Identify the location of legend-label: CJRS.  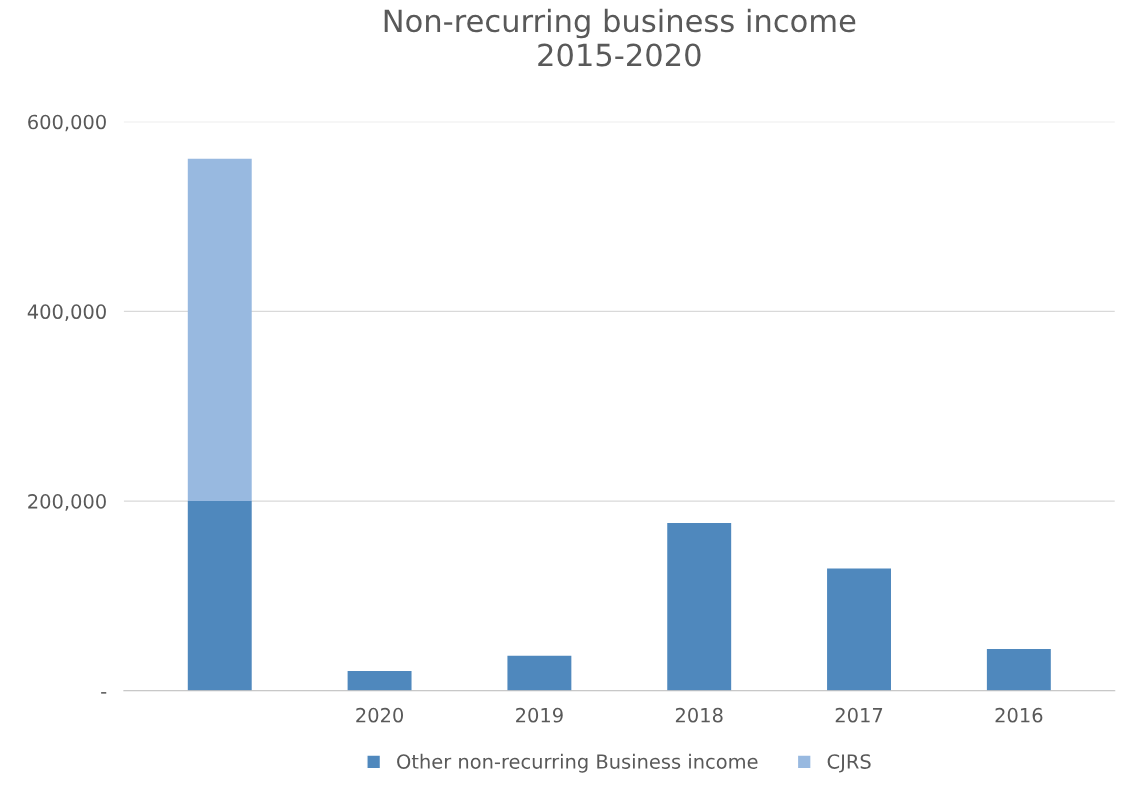
(849, 763).